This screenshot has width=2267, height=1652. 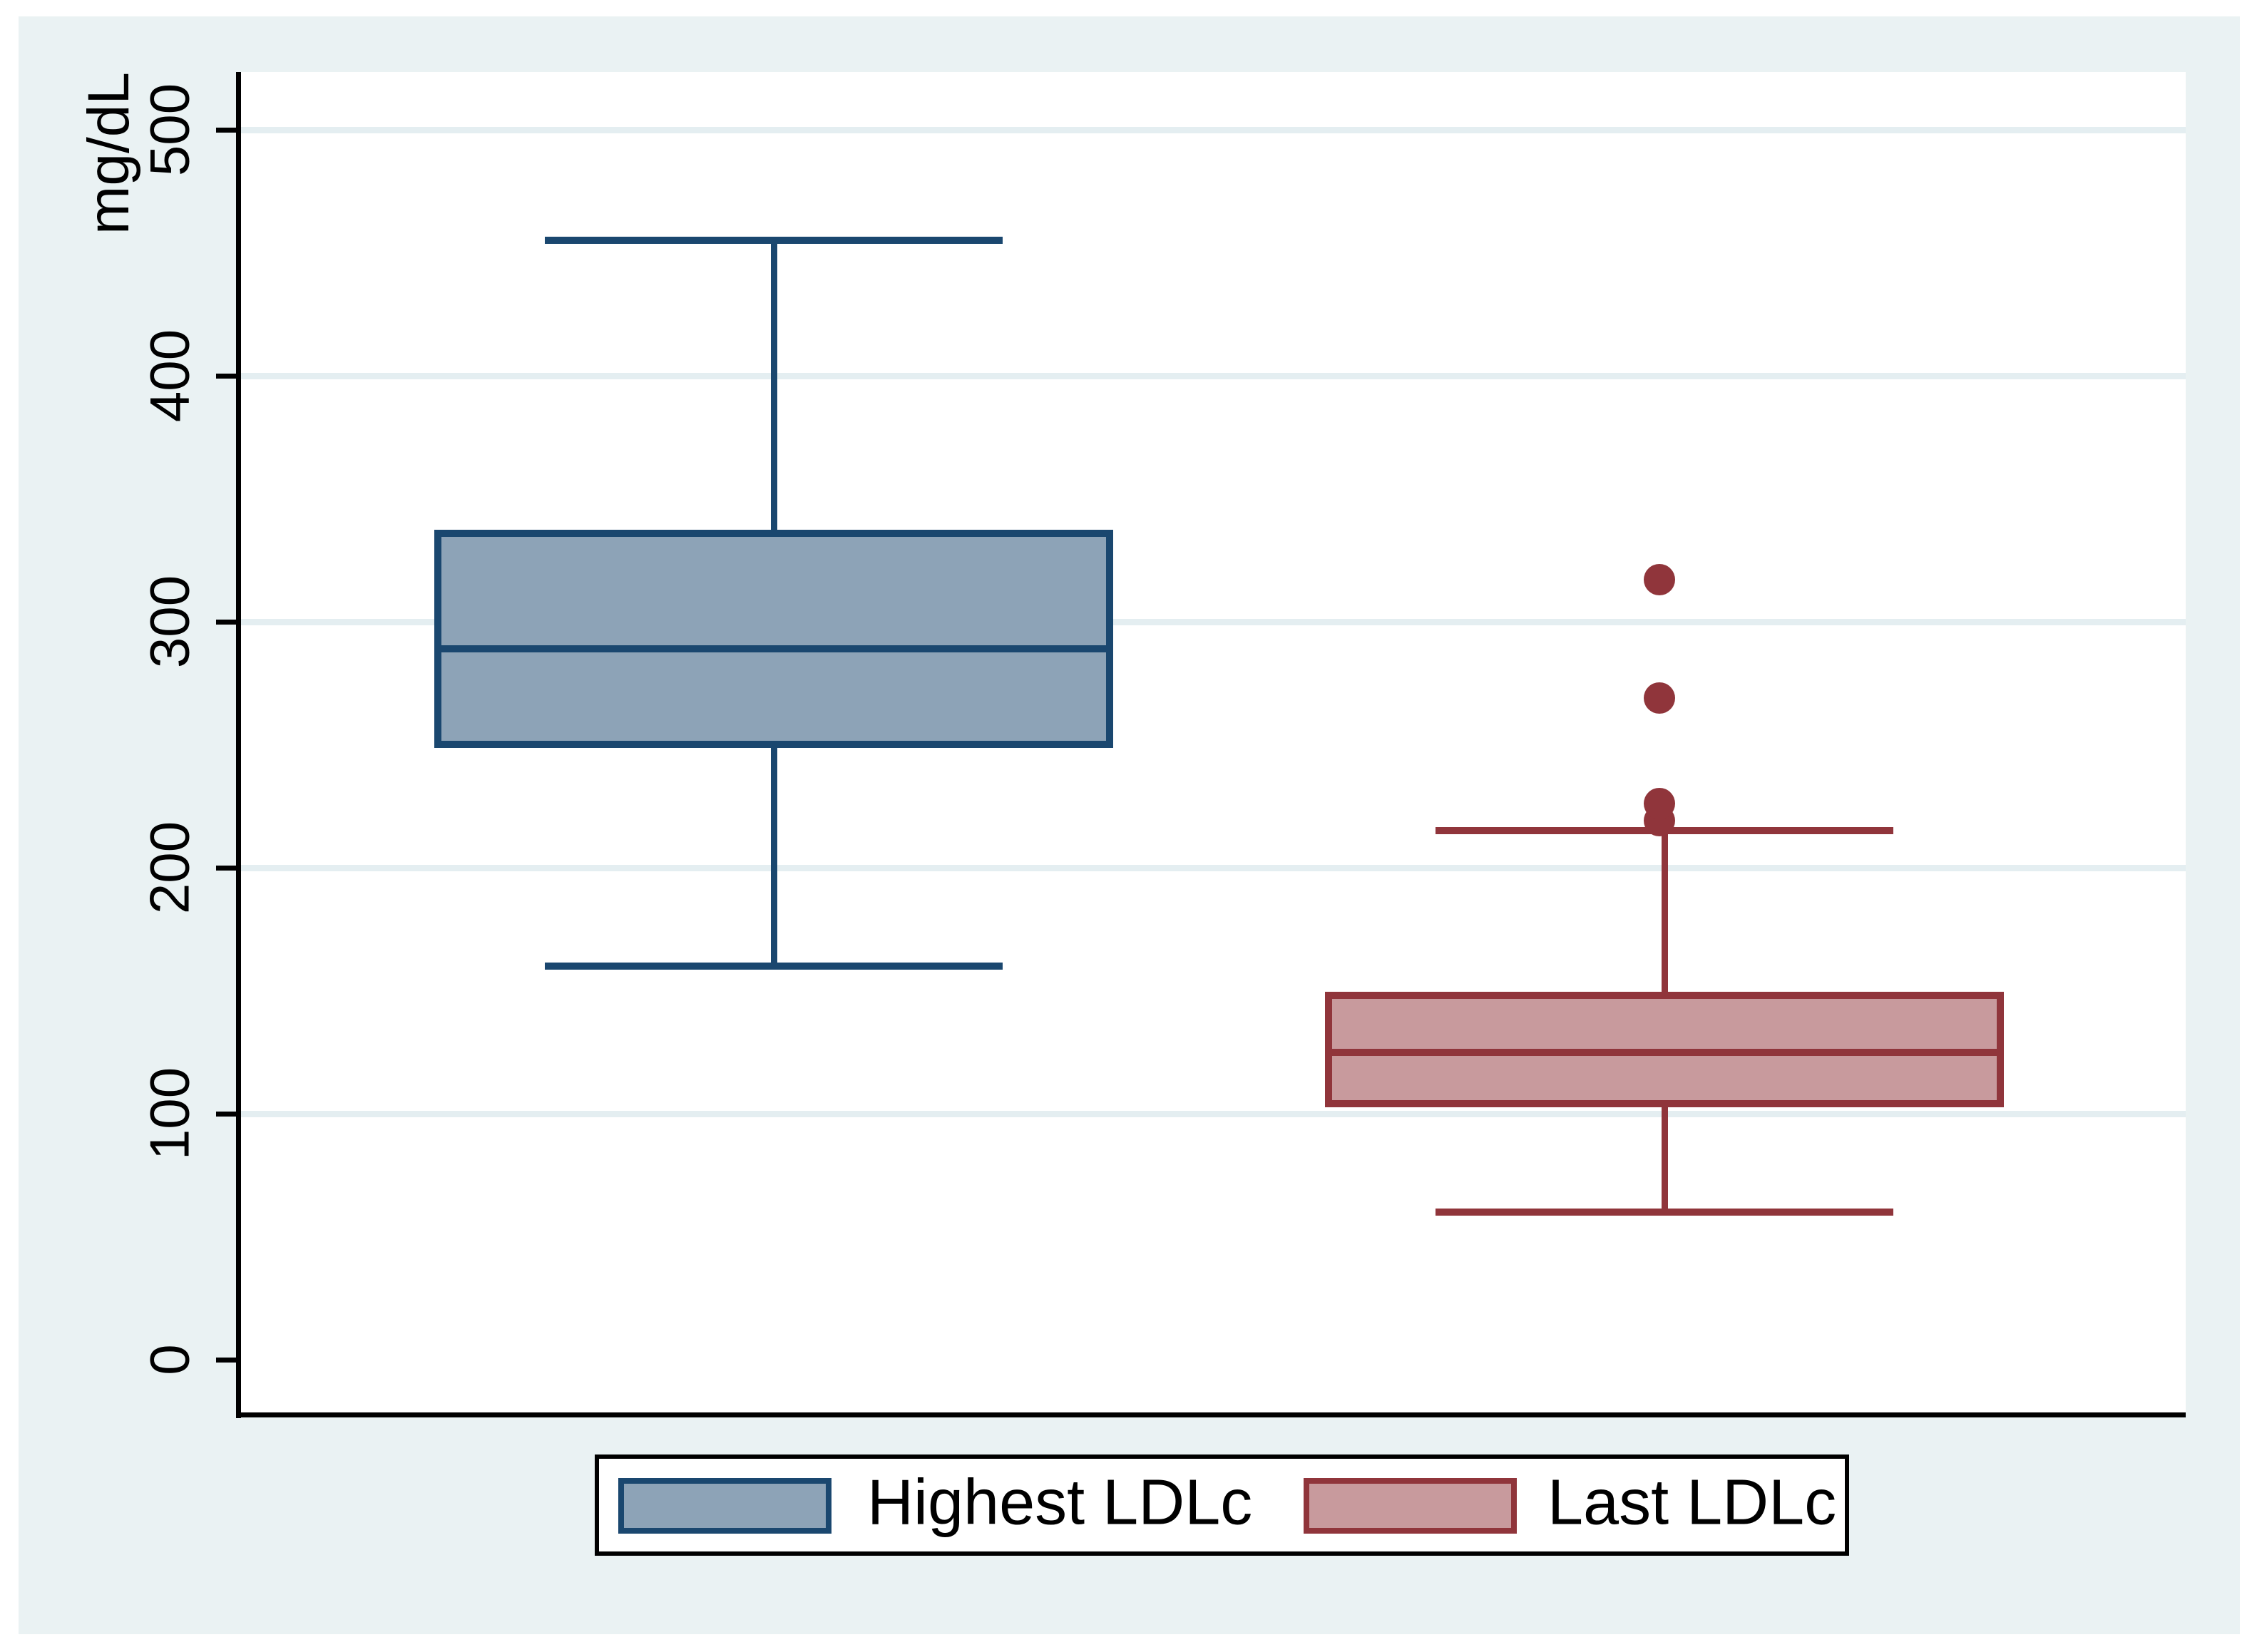 I want to click on upper-whisker-line-highest-ldlc, so click(x=774, y=386).